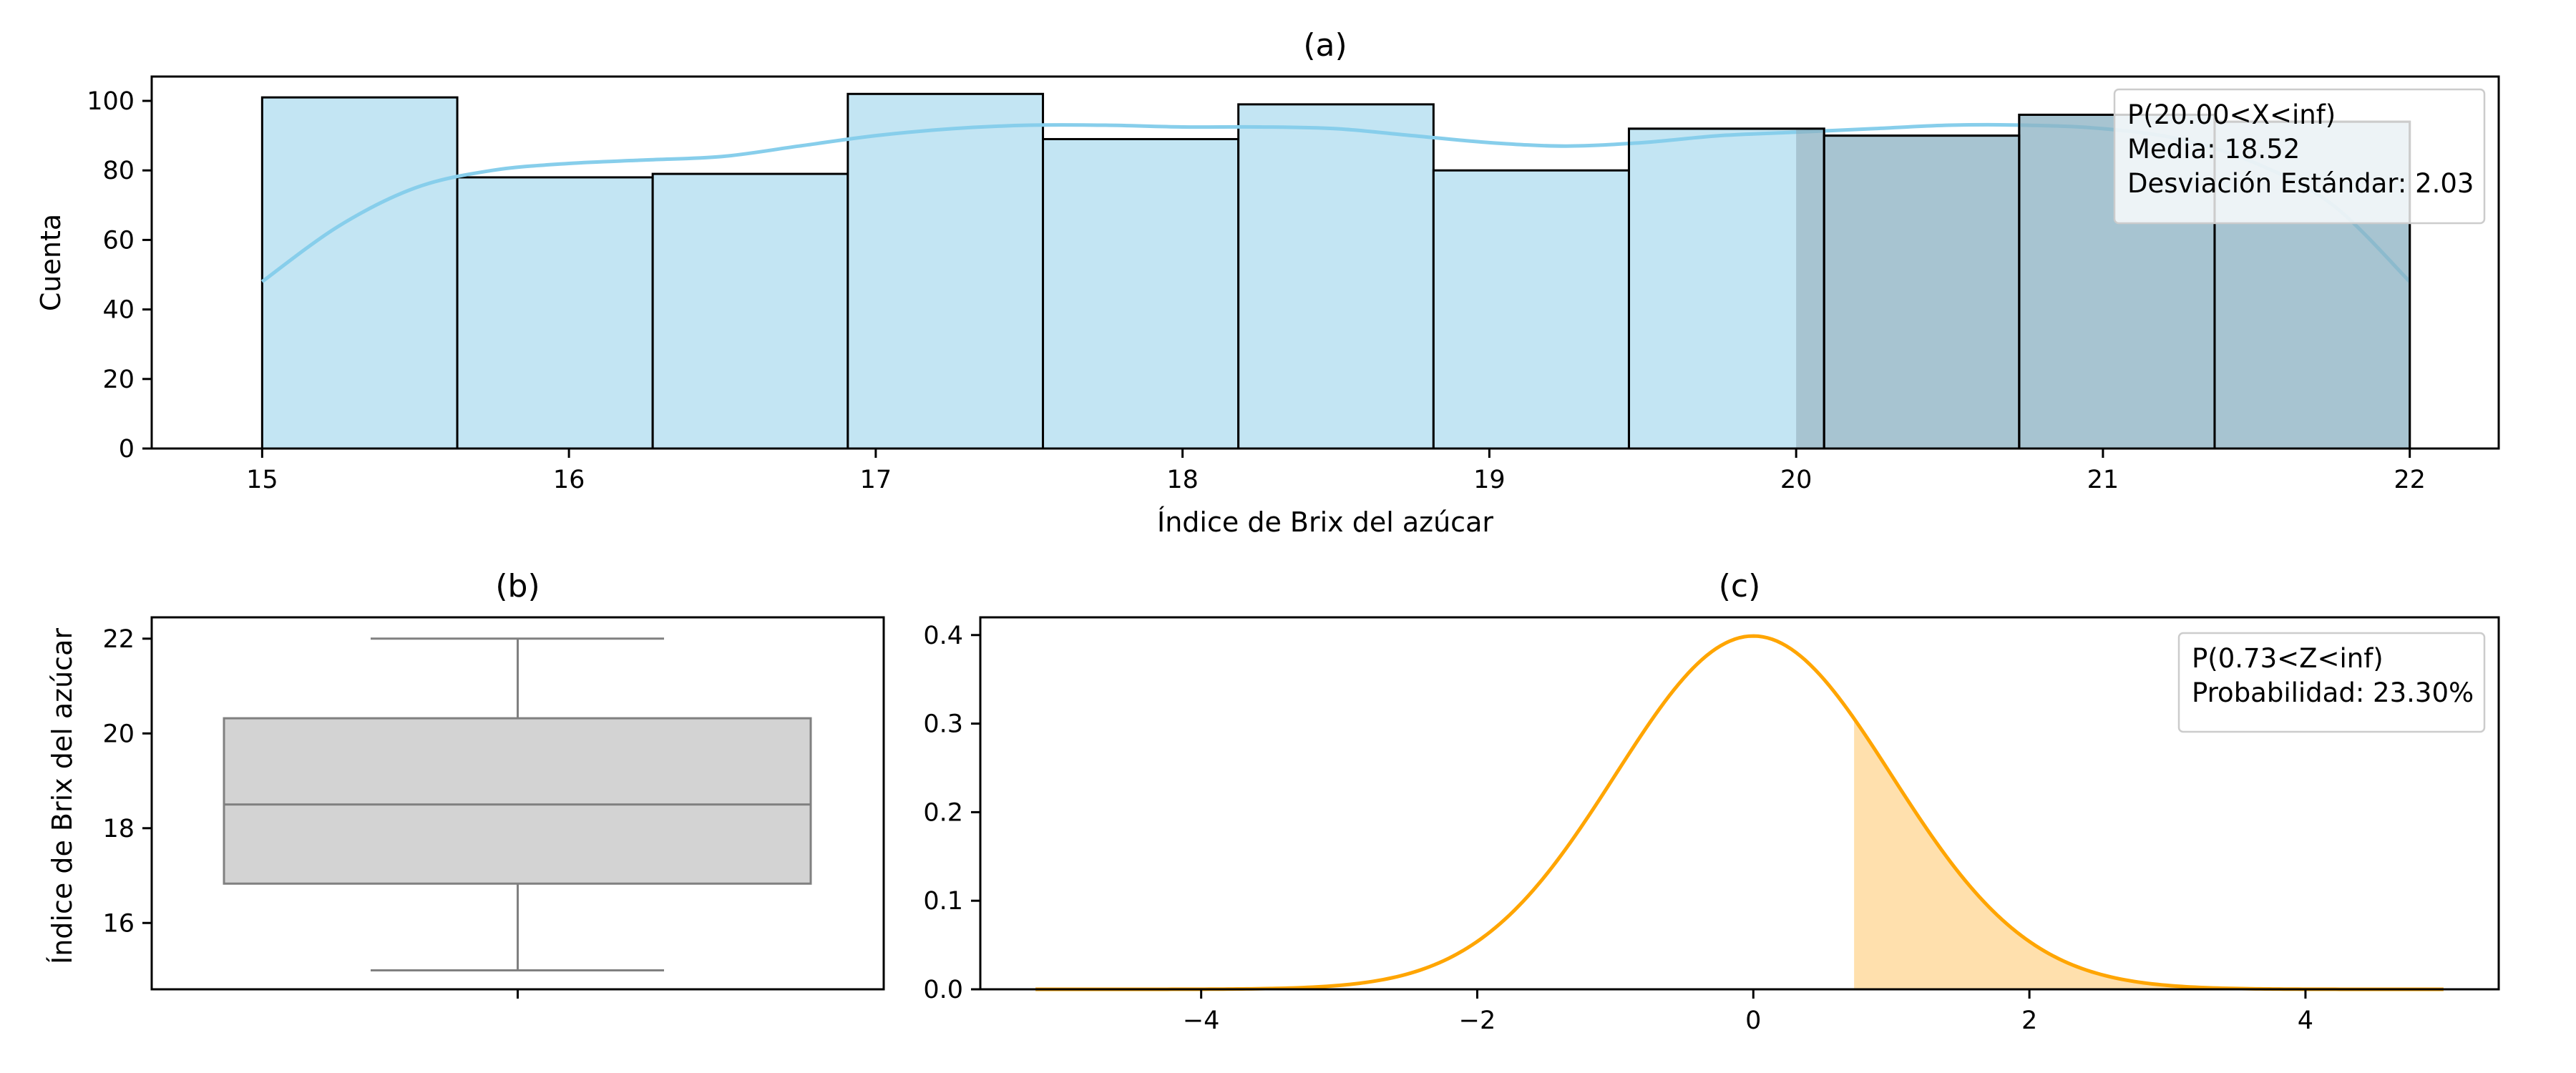 This screenshot has width=2576, height=1073. Describe the element at coordinates (2333, 692) in the screenshot. I see `legend-text: Probabilidad: 23.30%` at that location.